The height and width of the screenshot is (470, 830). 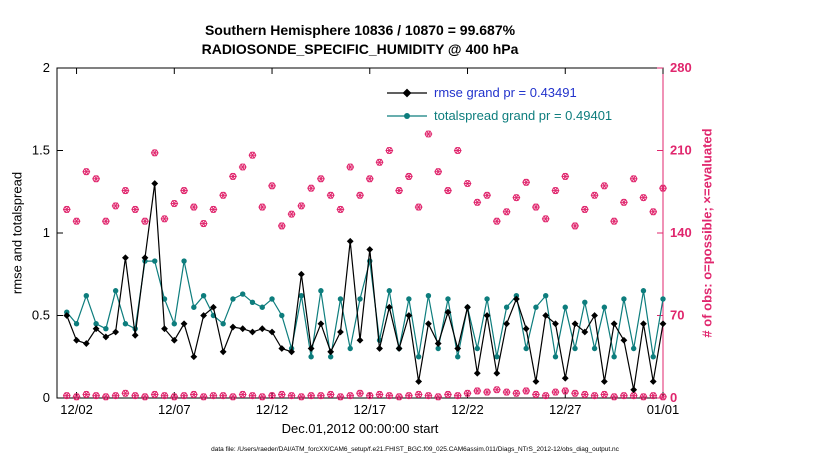 I want to click on y-axis-right-ticks: 0 70 140 210 280, so click(x=674, y=232).